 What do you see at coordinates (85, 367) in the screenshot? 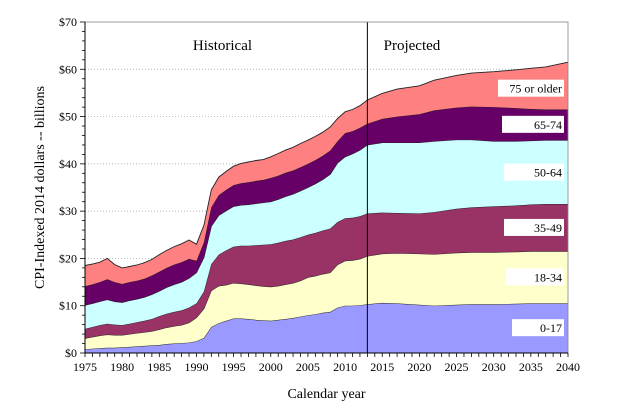
I see `x-tick-label: 1975` at bounding box center [85, 367].